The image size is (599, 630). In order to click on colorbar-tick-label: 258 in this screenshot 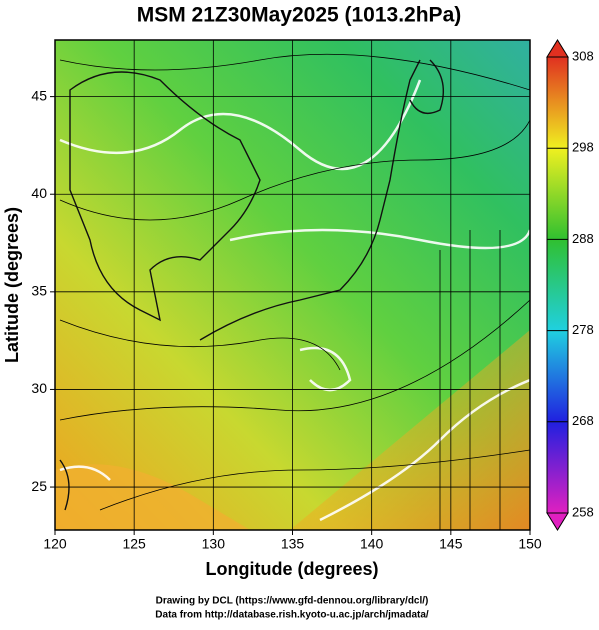, I will do `click(583, 511)`.